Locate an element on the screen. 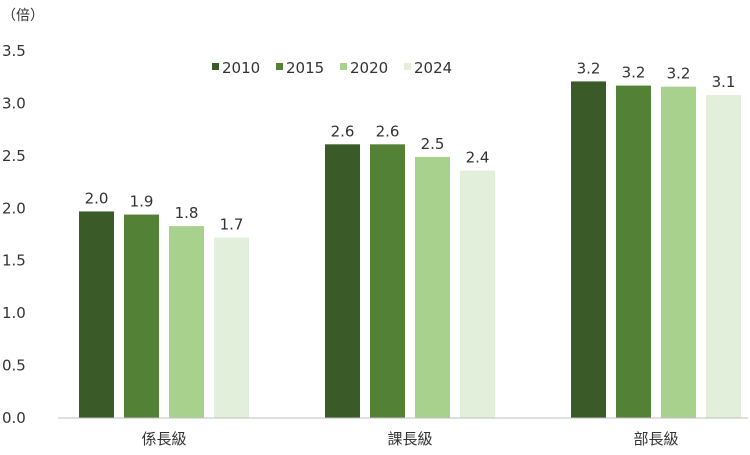 This screenshot has width=750, height=455. category-label: 係長級 is located at coordinates (163, 439).